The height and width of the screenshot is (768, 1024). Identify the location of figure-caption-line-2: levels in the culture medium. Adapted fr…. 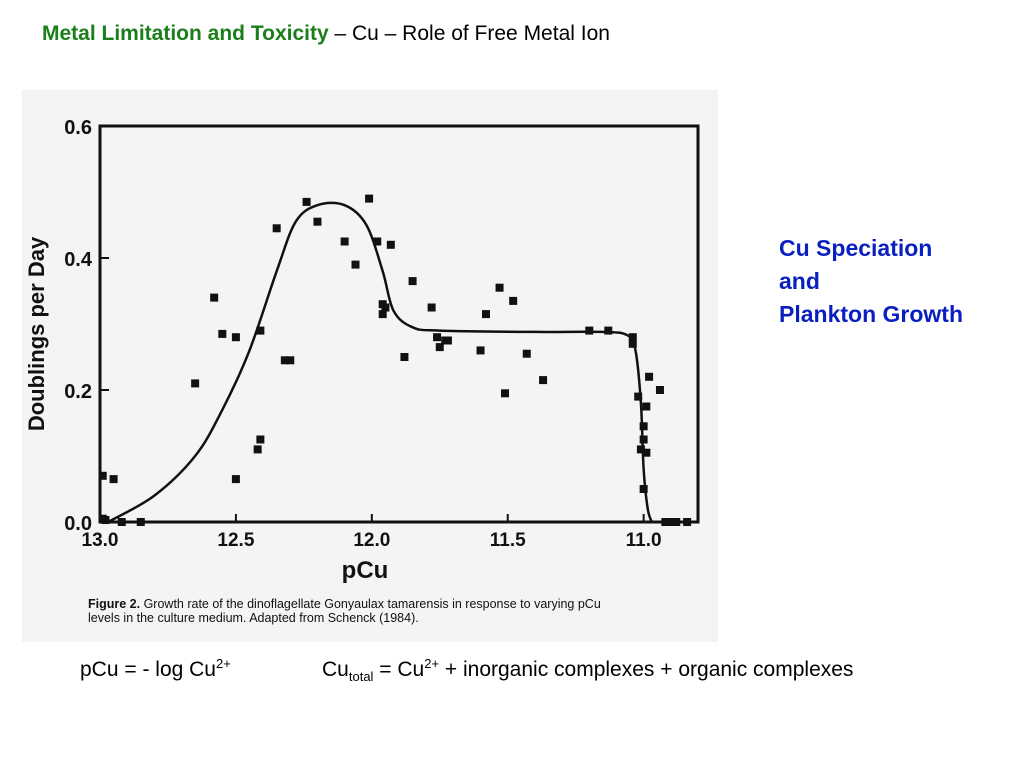
(253, 618).